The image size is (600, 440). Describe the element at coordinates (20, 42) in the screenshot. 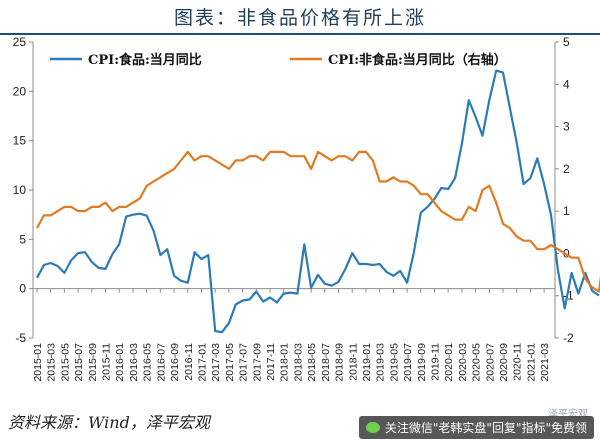

I see `y-left-tick-label: 25` at that location.